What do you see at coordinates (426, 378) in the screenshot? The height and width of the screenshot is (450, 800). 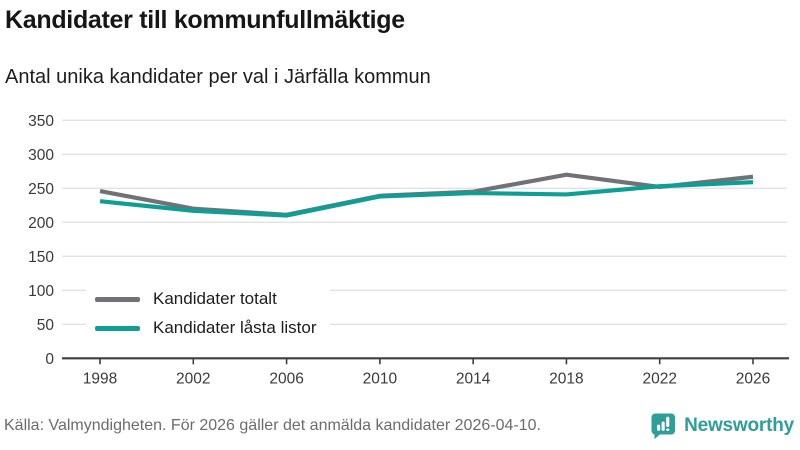 I see `x-tick-labels: 1998 2002 2006 2010 2014 2018 2022 2026` at bounding box center [426, 378].